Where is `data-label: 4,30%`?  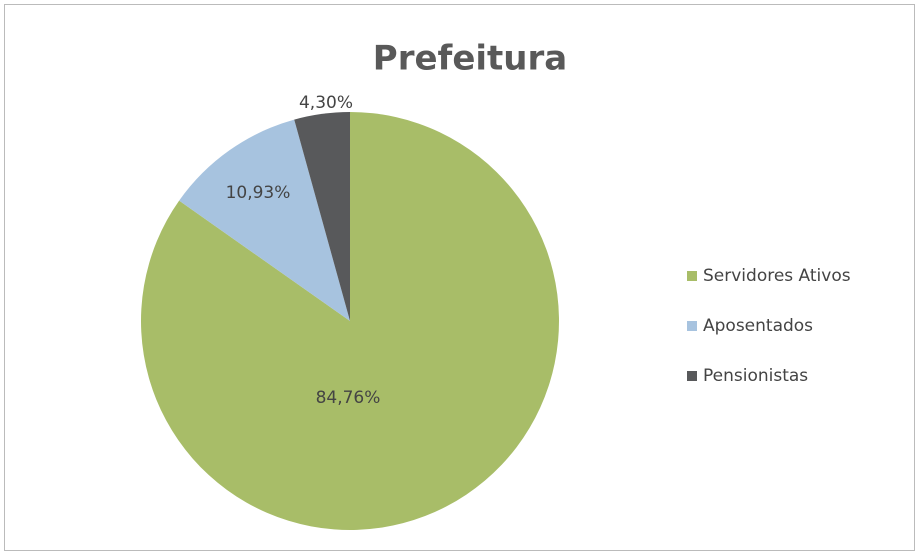 data-label: 4,30% is located at coordinates (326, 103).